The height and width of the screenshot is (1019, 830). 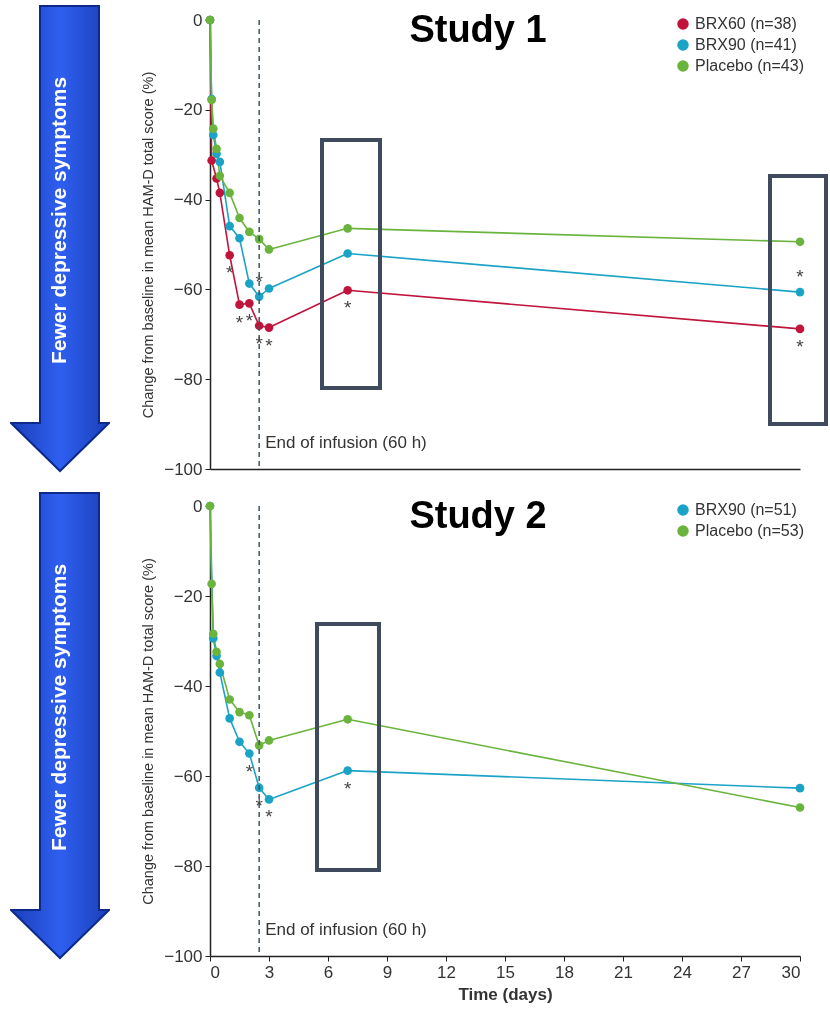 What do you see at coordinates (387, 972) in the screenshot?
I see `x-tick-label: 9` at bounding box center [387, 972].